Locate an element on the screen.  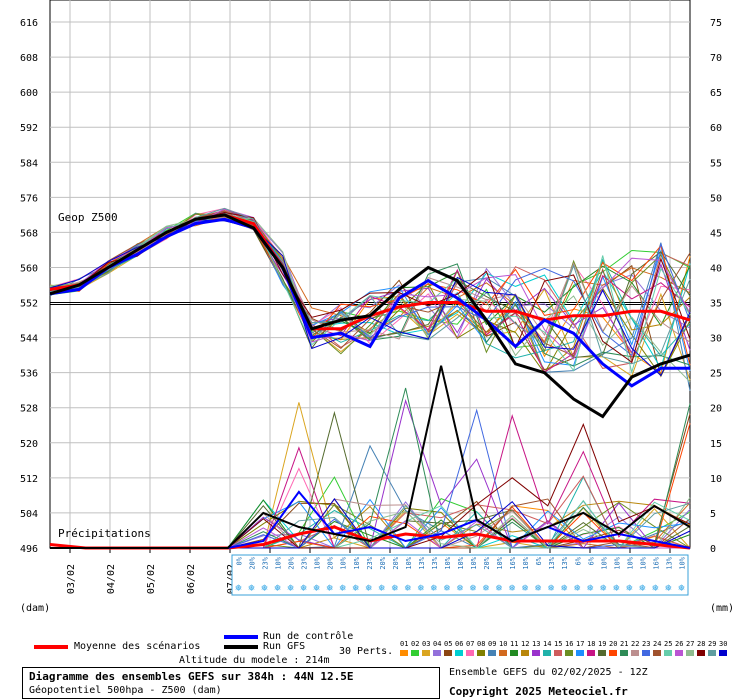
copyright: Copyright 2025 Meteociel.fr is located at coordinates (538, 691).